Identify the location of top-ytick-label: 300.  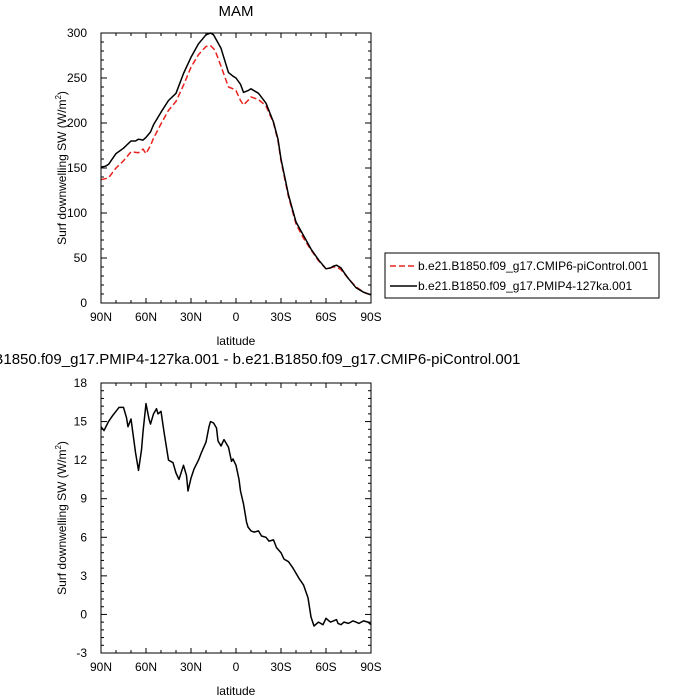
(77, 33).